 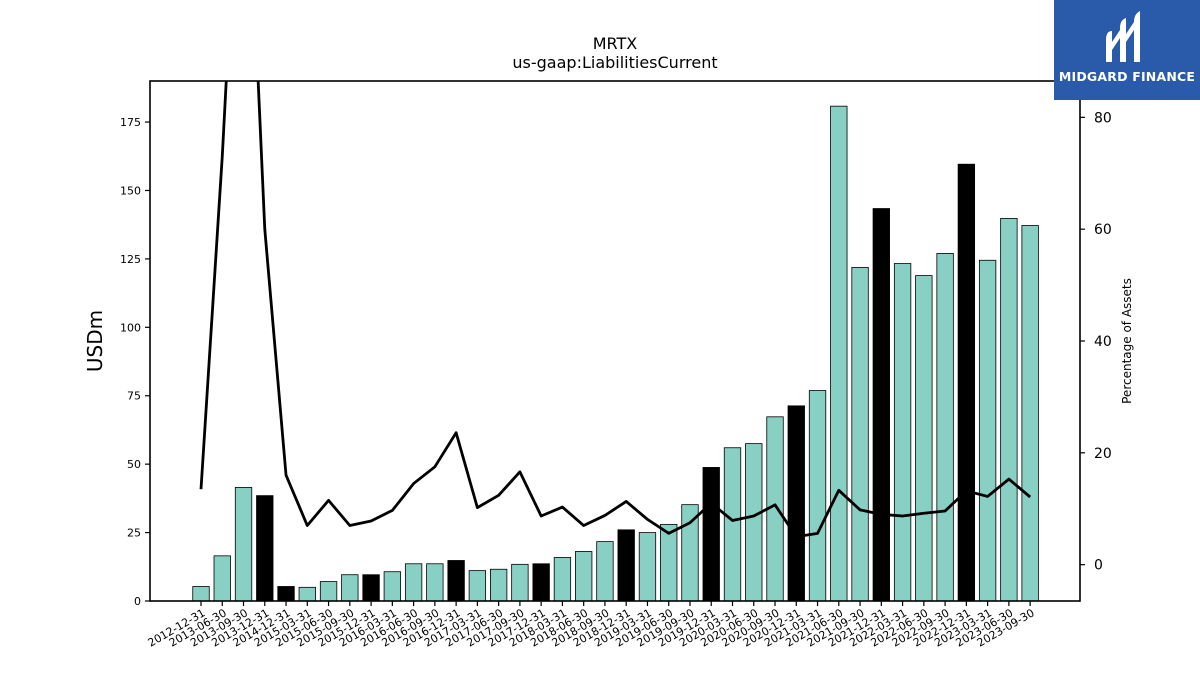 I want to click on y-right-tick-label: 60, so click(x=1103, y=230).